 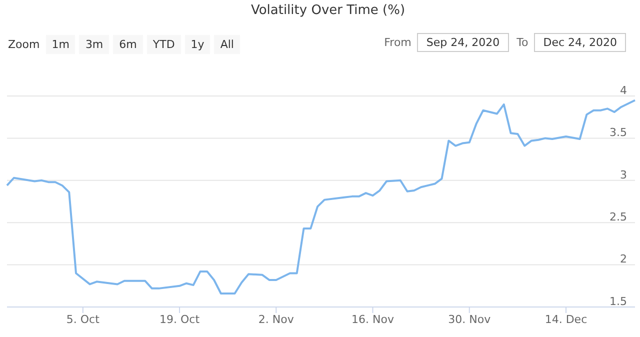 What do you see at coordinates (128, 44) in the screenshot?
I see `text: 6m` at bounding box center [128, 44].